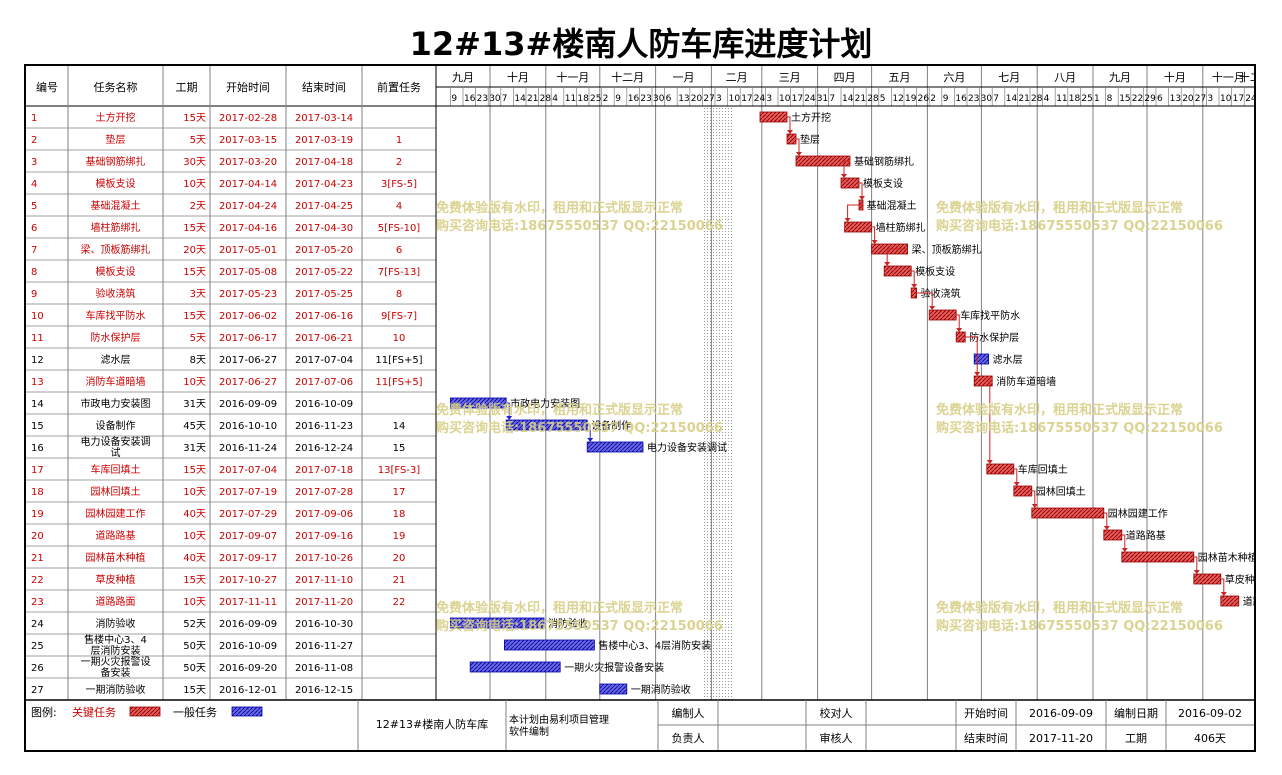 The height and width of the screenshot is (775, 1282). Describe the element at coordinates (1065, 77) in the screenshot. I see `month-label: 八月` at that location.